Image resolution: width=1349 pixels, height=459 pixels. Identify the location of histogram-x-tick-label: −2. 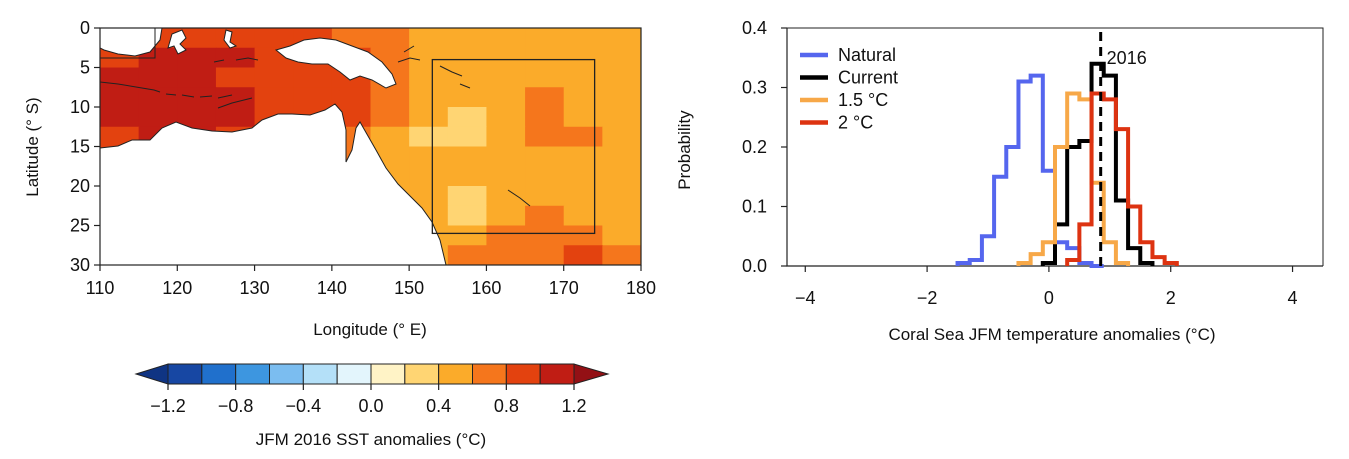
(927, 298).